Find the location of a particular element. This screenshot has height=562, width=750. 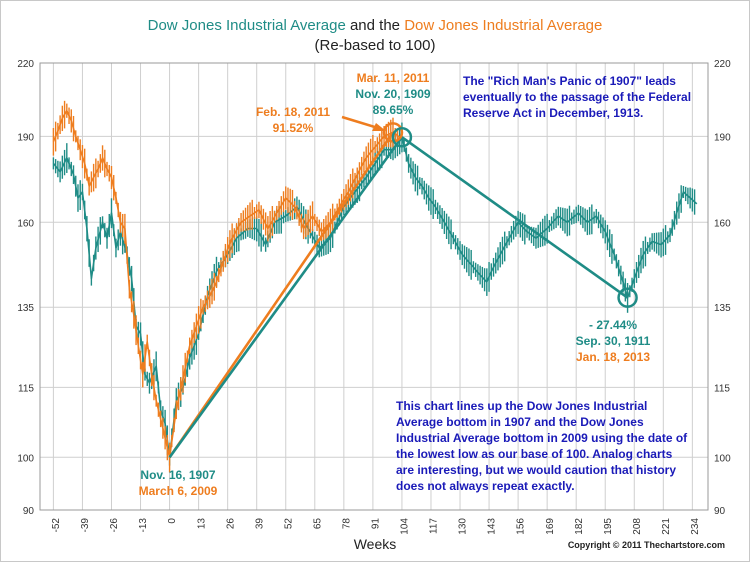

x-tick-label: 91 is located at coordinates (376, 524).